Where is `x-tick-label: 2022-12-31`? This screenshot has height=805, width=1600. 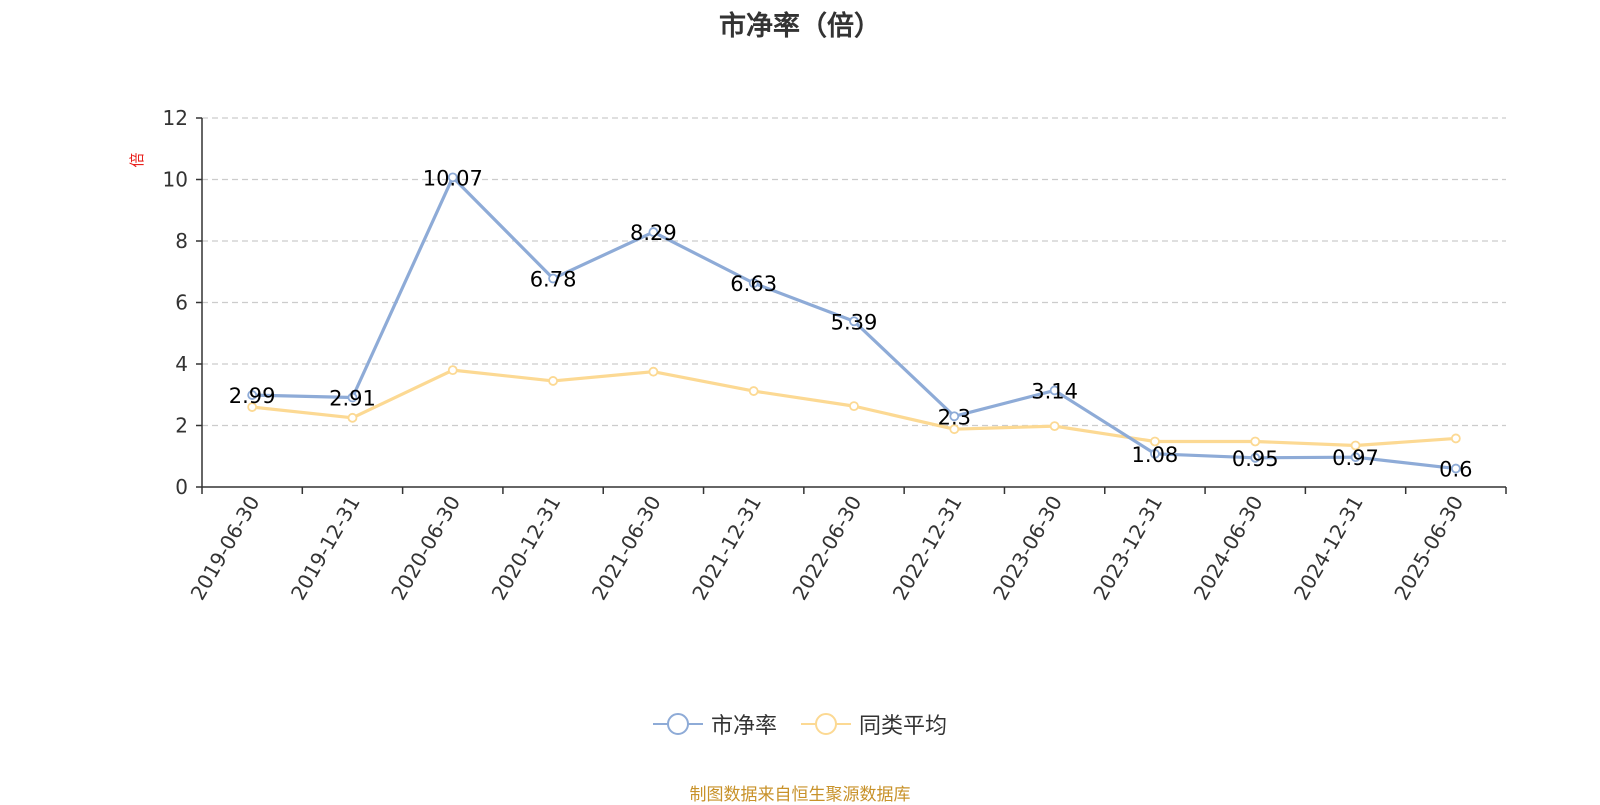
x-tick-label: 2022-12-31 is located at coordinates (927, 547).